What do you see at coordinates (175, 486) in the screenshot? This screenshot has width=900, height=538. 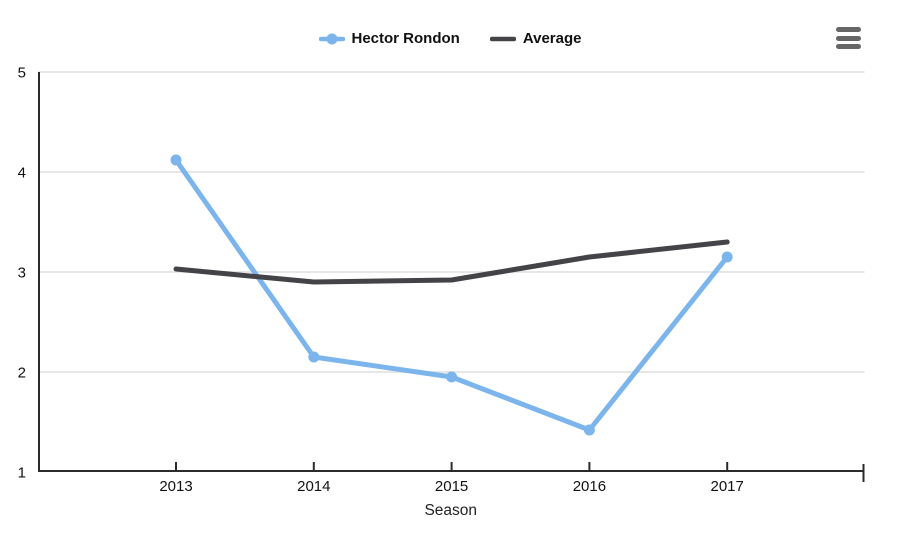 I see `x-axis-label: 2013` at bounding box center [175, 486].